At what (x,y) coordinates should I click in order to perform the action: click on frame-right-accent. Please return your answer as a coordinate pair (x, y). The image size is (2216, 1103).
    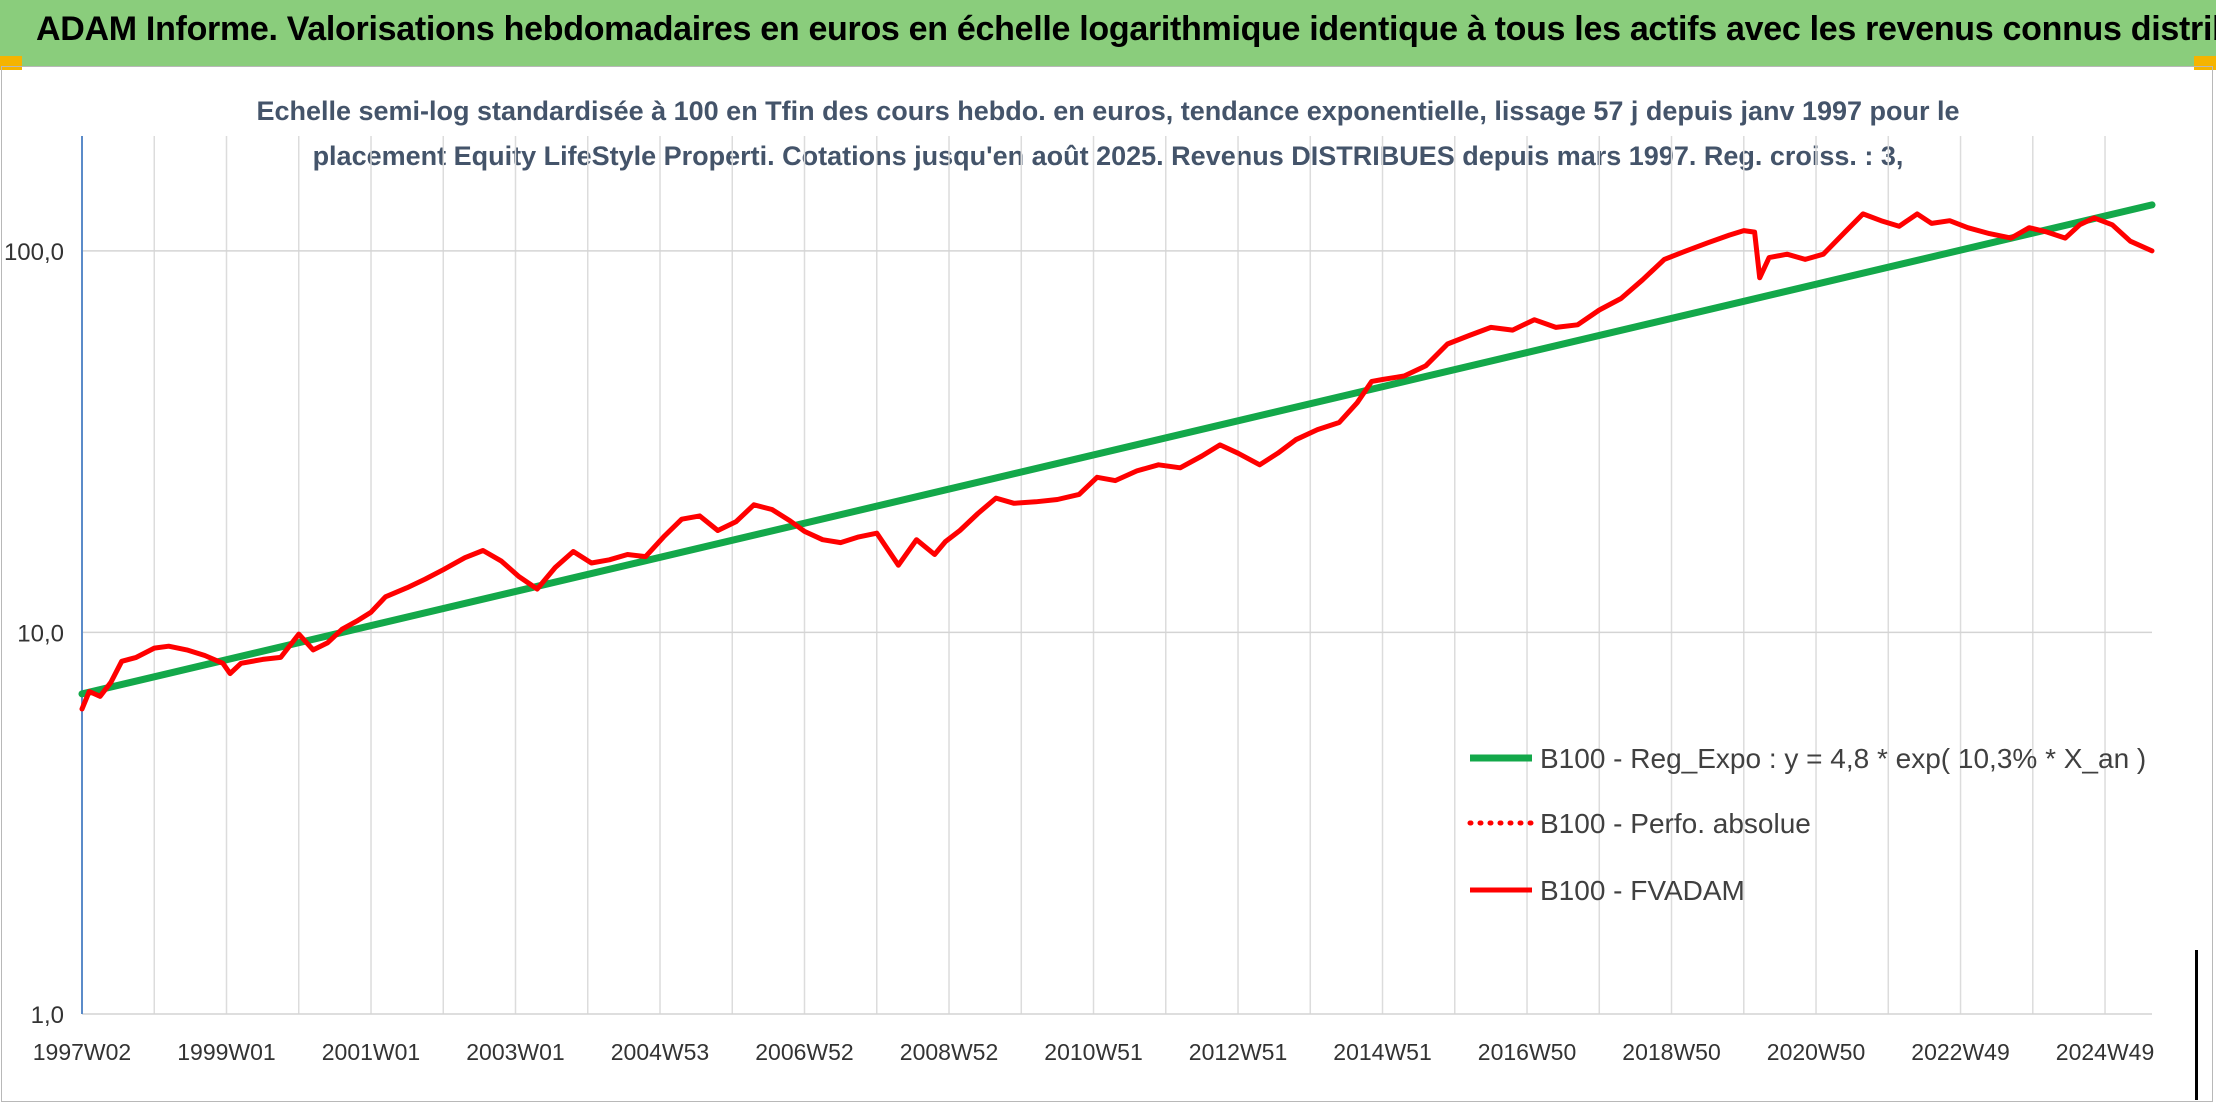
    Looking at the image, I should click on (2196, 1025).